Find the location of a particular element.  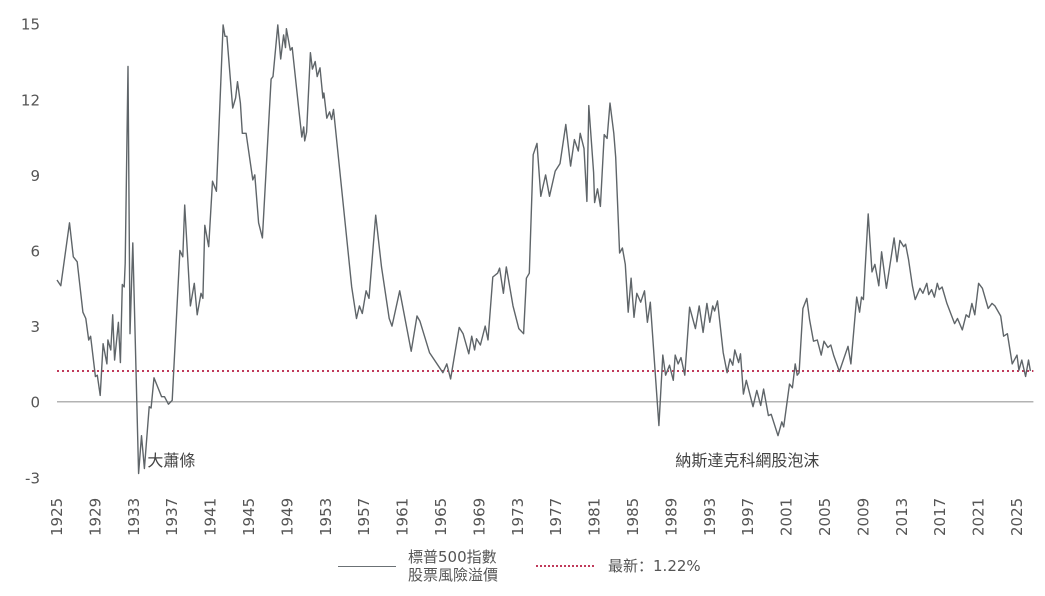

x-tick-label: 1977 is located at coordinates (556, 517).